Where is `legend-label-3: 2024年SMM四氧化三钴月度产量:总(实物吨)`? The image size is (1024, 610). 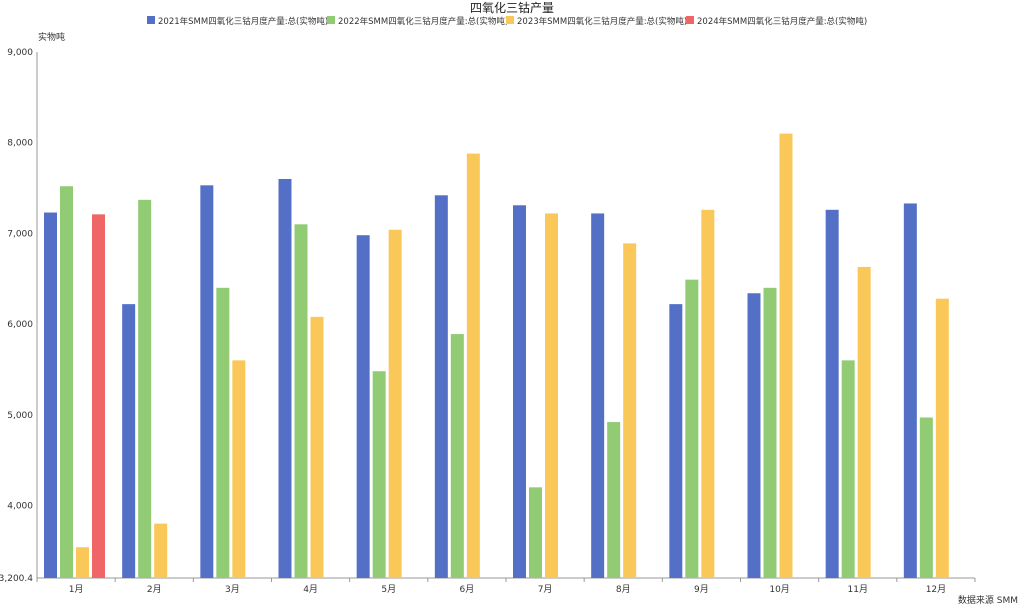 legend-label-3: 2024年SMM四氧化三钴月度产量:总(实物吨) is located at coordinates (782, 21).